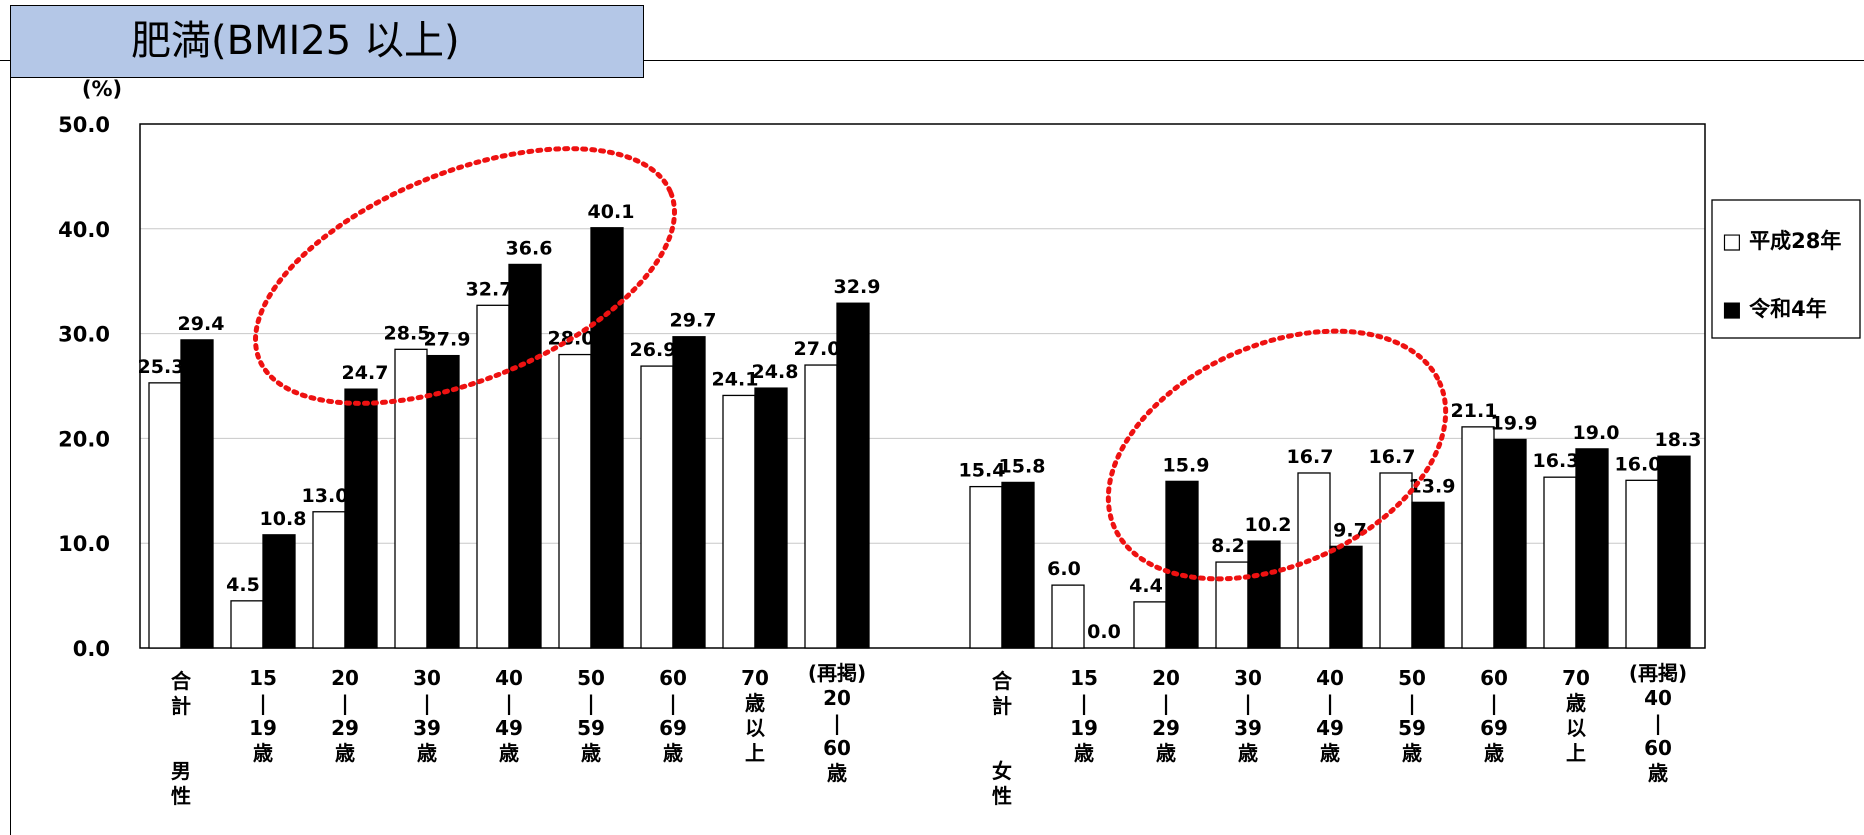 The width and height of the screenshot is (1864, 835). Describe the element at coordinates (263, 728) in the screenshot. I see `x-category-label: 19` at that location.